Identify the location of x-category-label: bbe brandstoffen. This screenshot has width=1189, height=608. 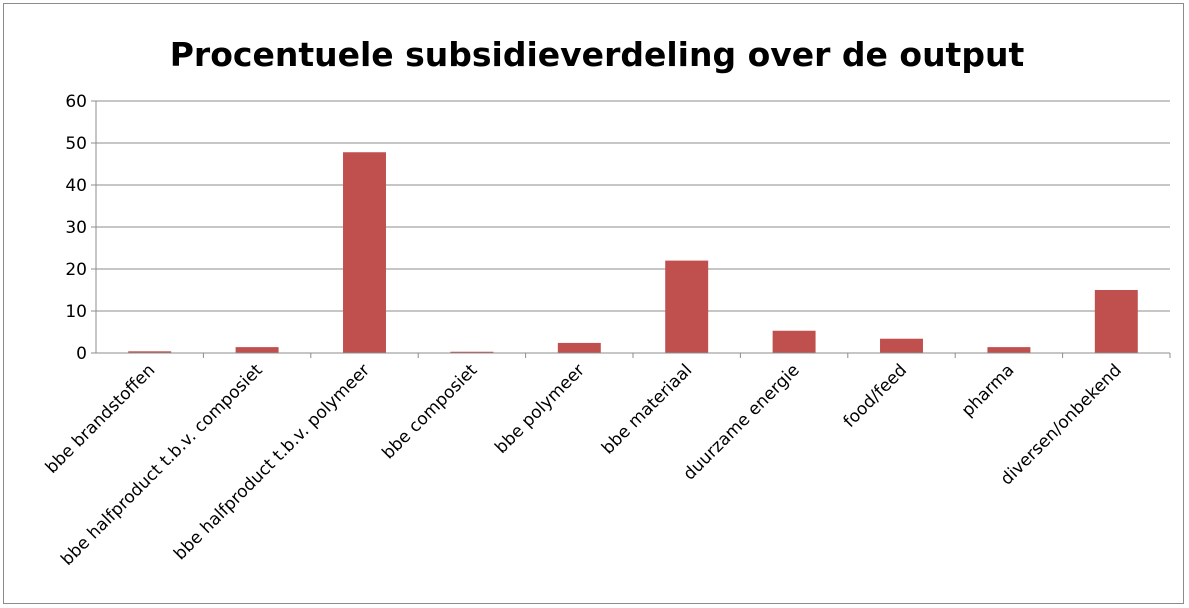
(100, 418).